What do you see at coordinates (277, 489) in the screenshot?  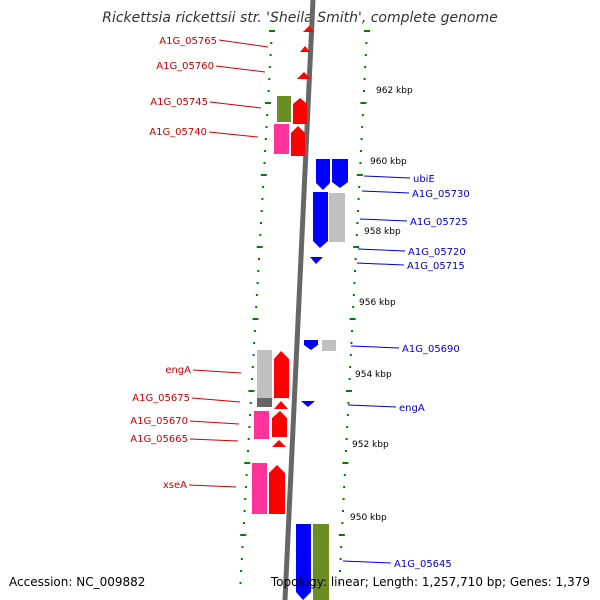 I see `gene-xsea` at bounding box center [277, 489].